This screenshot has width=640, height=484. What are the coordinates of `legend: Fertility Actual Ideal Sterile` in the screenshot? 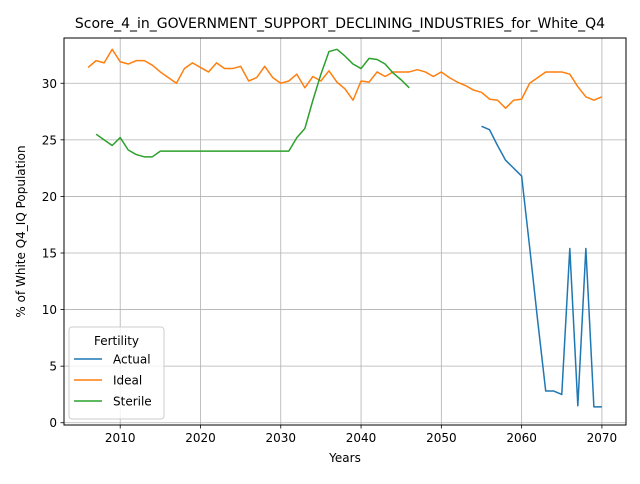 It's located at (116, 373).